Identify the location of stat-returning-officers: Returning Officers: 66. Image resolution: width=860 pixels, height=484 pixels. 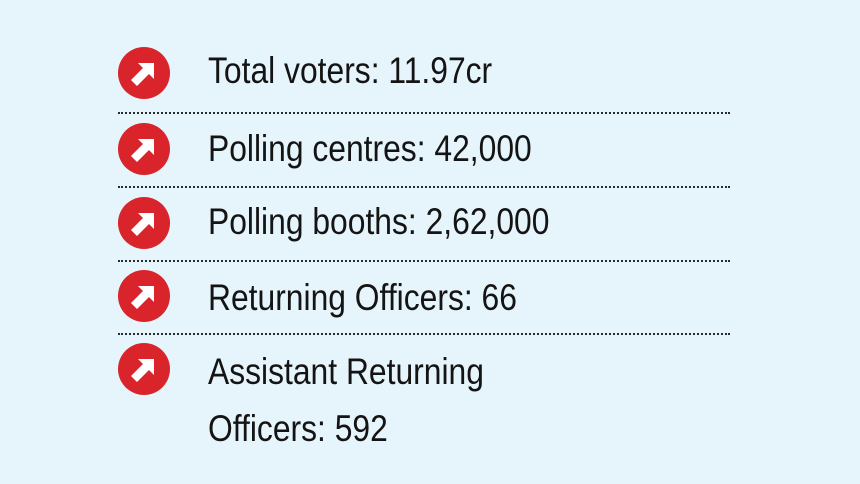
(362, 297).